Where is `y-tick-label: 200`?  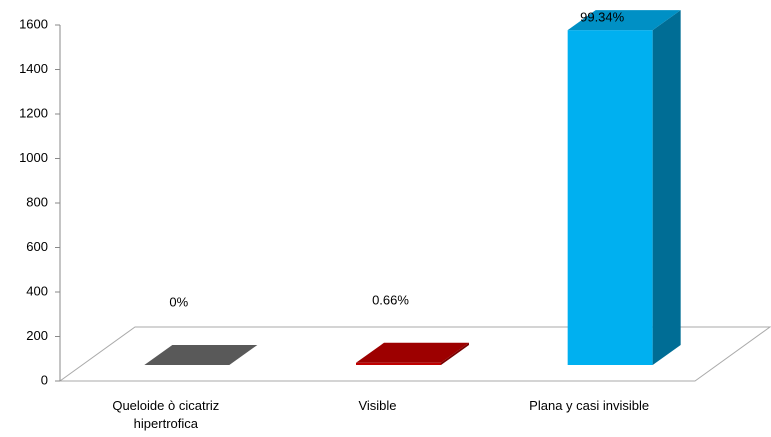
y-tick-label: 200 is located at coordinates (37, 335).